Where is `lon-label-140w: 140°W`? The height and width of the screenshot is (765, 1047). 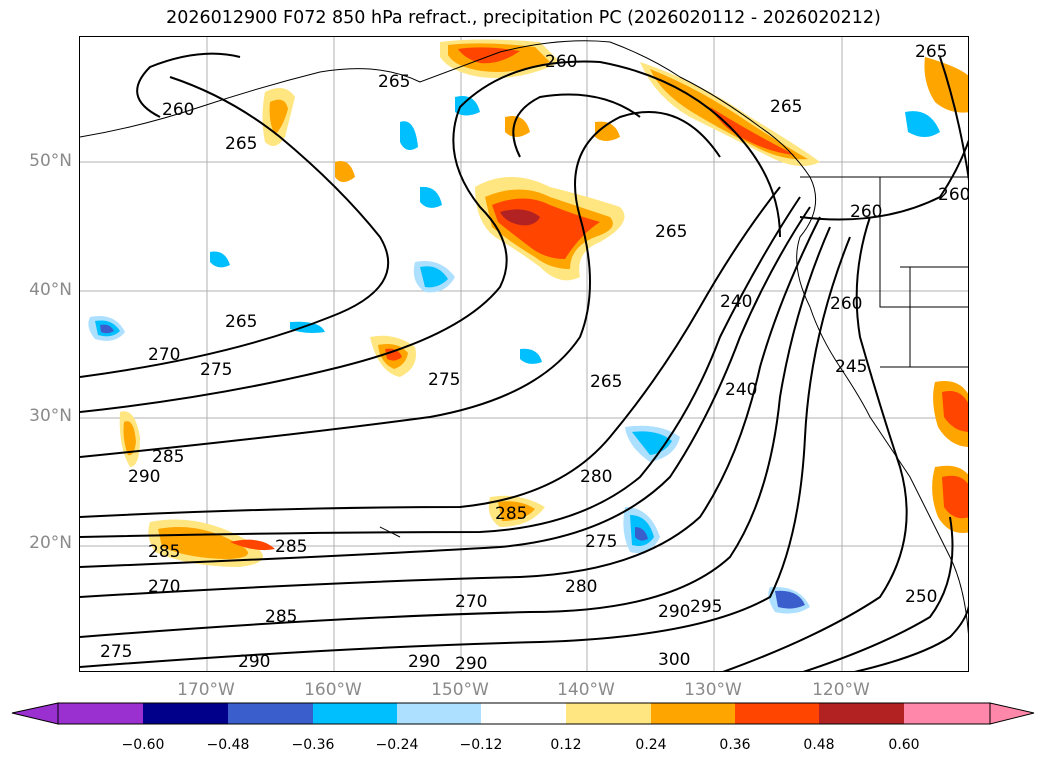 lon-label-140w: 140°W is located at coordinates (586, 690).